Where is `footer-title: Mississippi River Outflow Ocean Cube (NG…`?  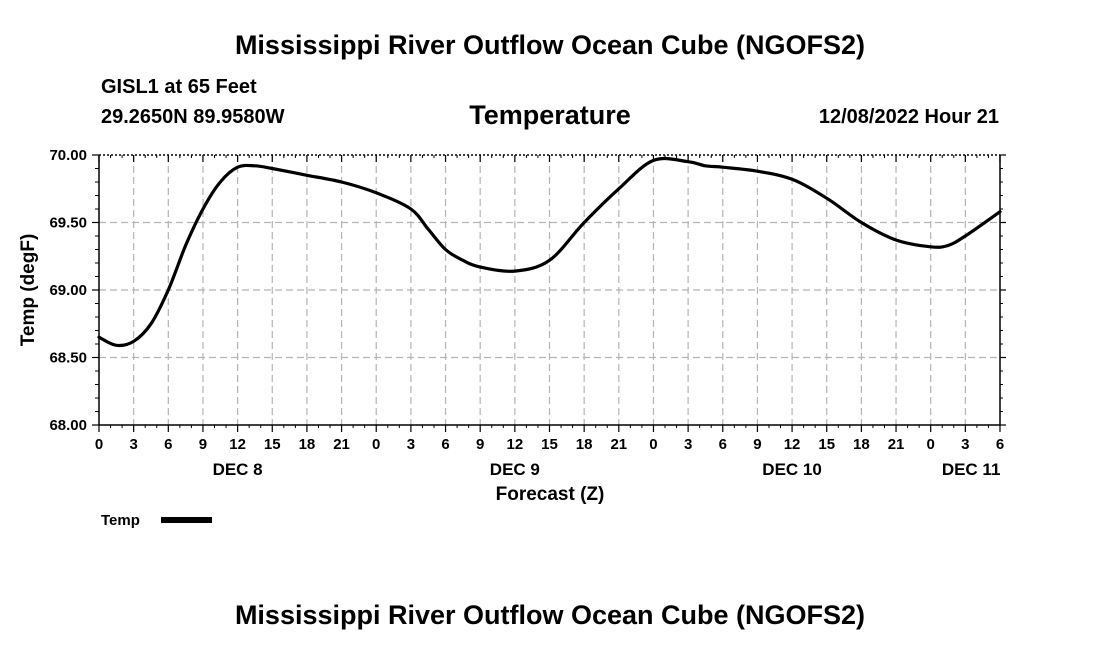 footer-title: Mississippi River Outflow Ocean Cube (NG… is located at coordinates (550, 615).